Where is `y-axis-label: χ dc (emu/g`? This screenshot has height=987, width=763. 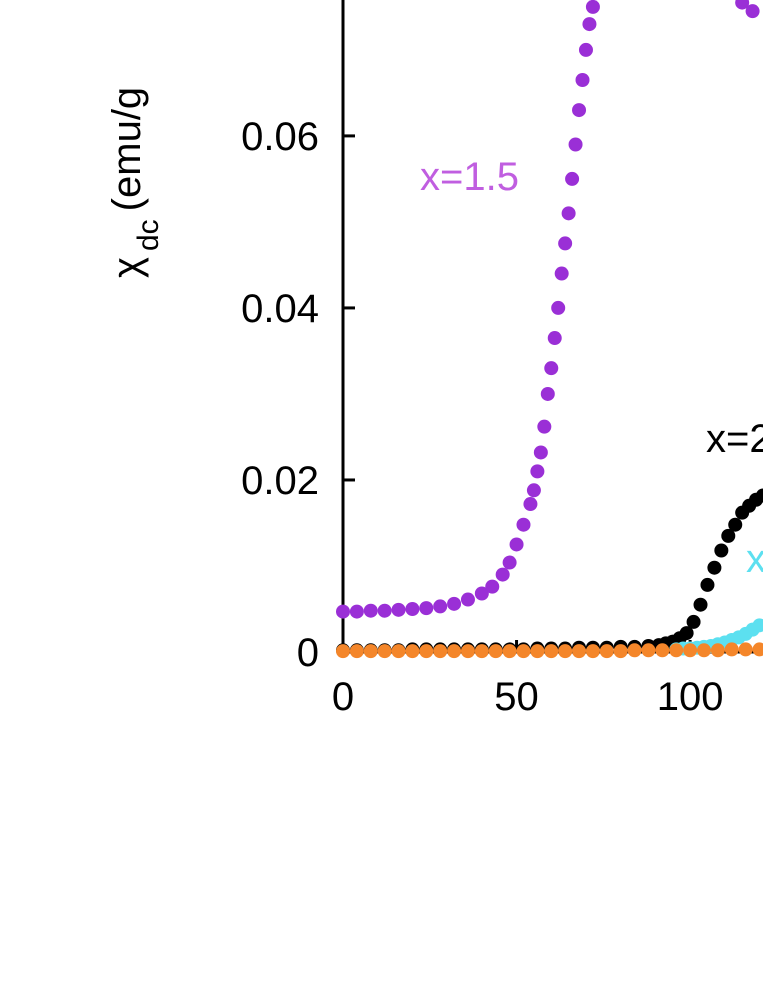
y-axis-label: χ dc (emu/g is located at coordinates (135, 182).